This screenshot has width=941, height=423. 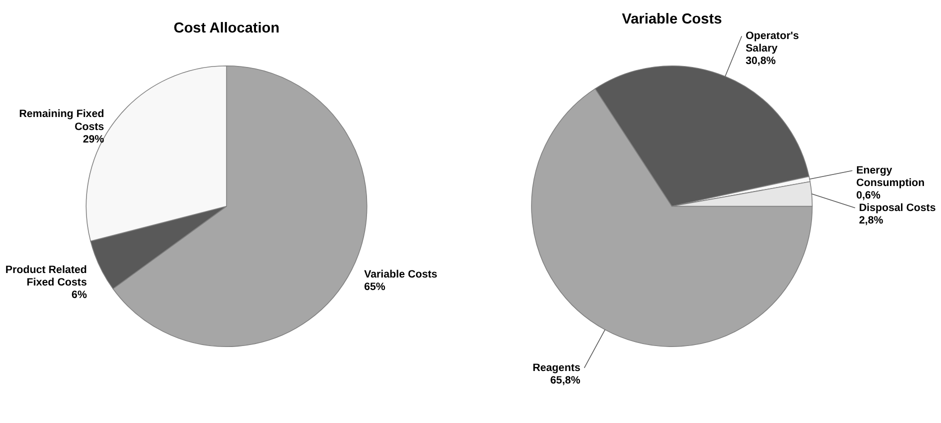 What do you see at coordinates (46, 276) in the screenshot?
I see `slice-label: Product Related Fixed Costs` at bounding box center [46, 276].